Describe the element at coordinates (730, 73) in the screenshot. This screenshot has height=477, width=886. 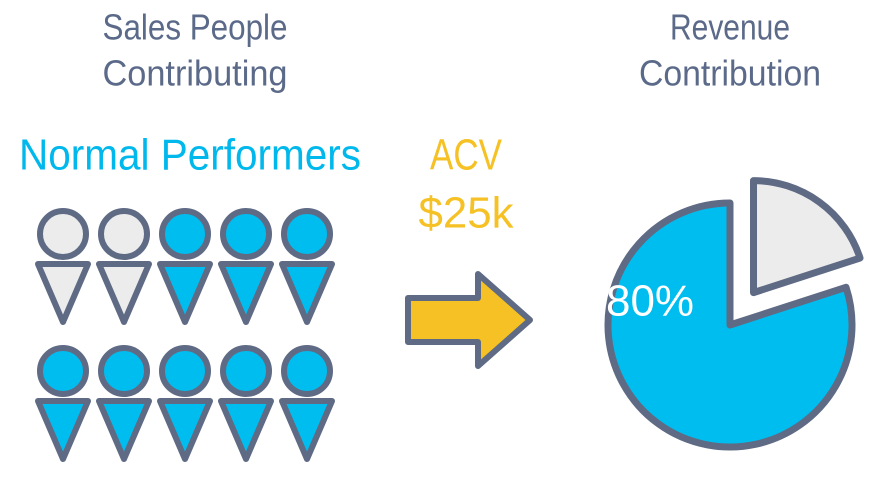
I see `right-title-line: Contribution` at that location.